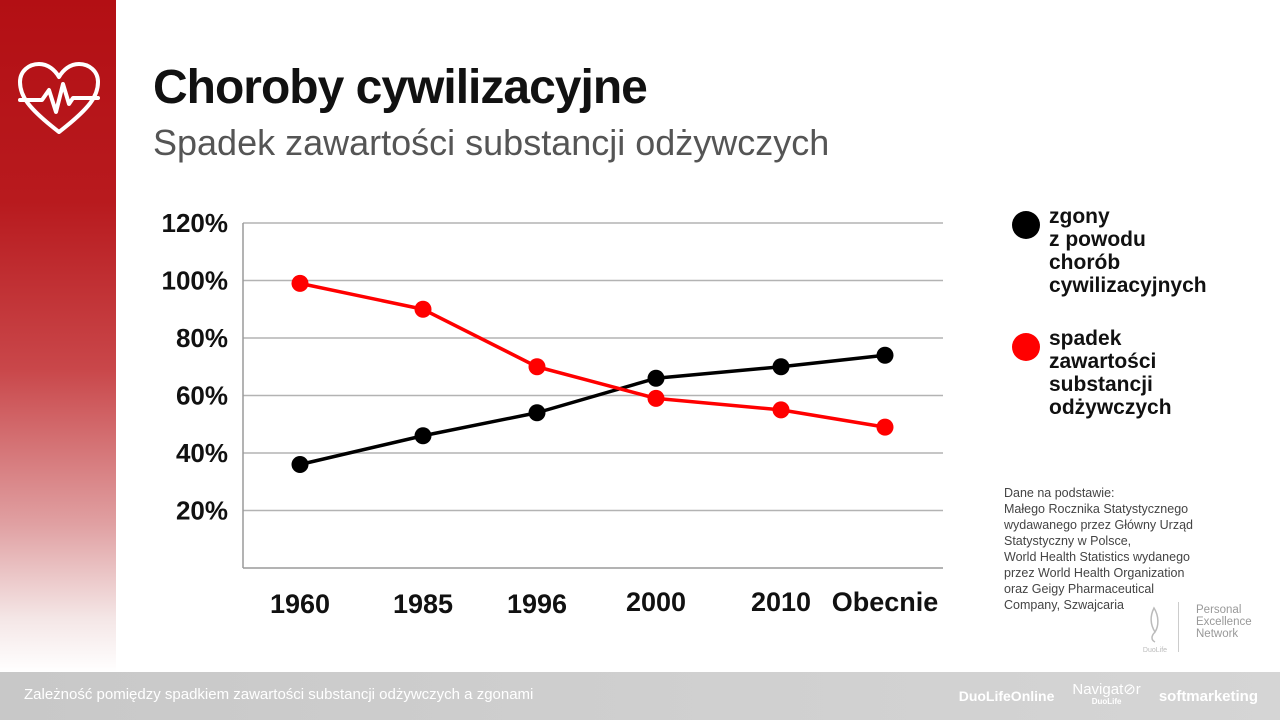  What do you see at coordinates (1217, 634) in the screenshot?
I see `brand-line: Network` at bounding box center [1217, 634].